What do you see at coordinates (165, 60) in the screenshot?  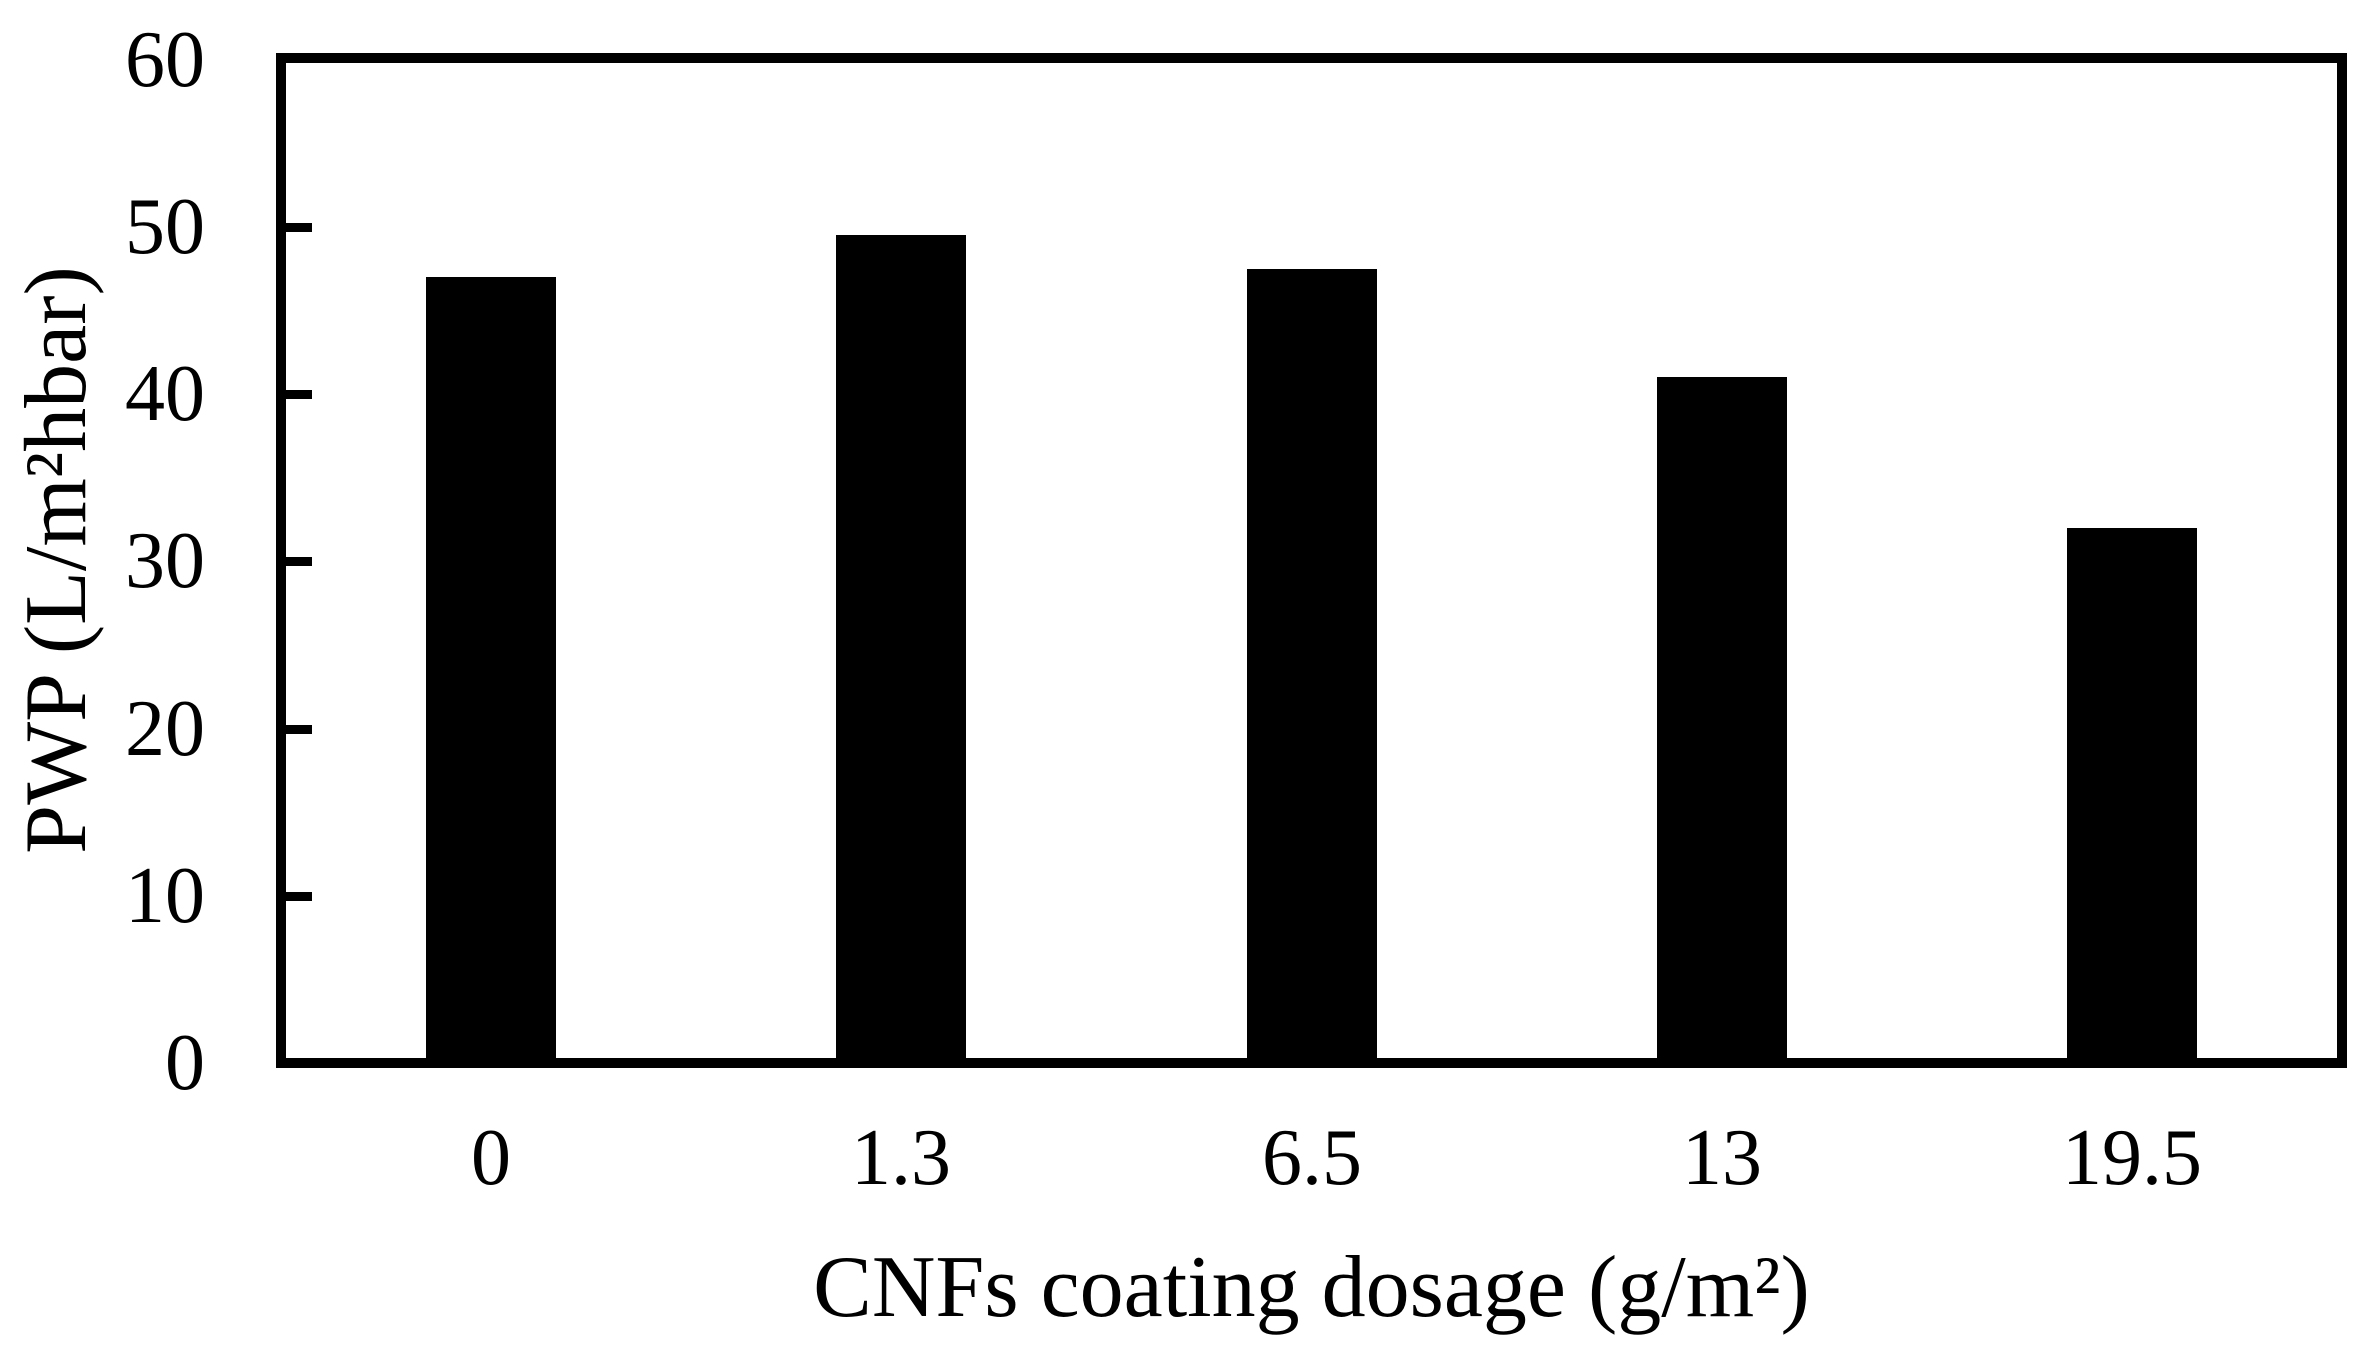 I see `y-tick-label: 60` at bounding box center [165, 60].